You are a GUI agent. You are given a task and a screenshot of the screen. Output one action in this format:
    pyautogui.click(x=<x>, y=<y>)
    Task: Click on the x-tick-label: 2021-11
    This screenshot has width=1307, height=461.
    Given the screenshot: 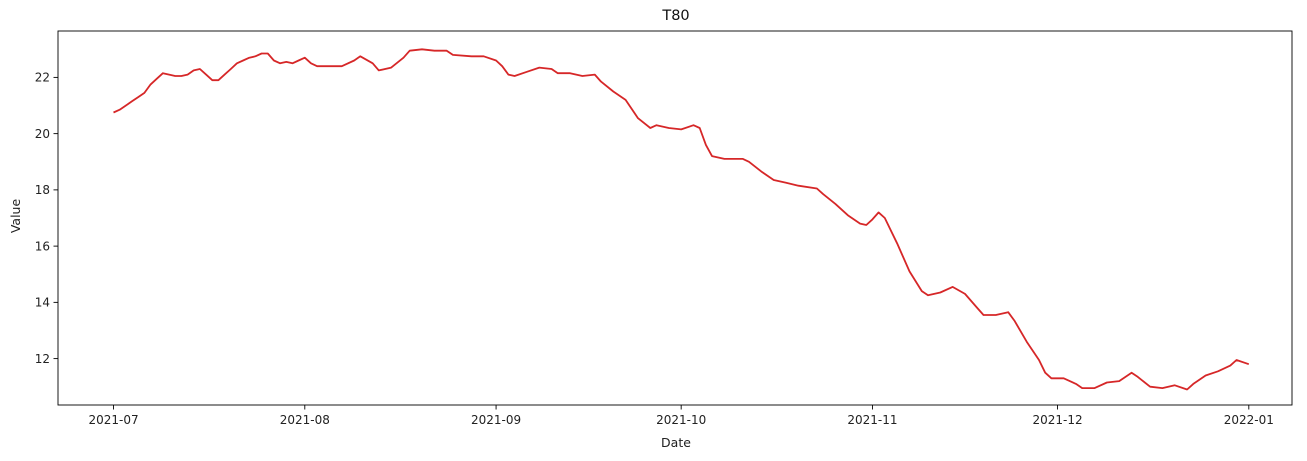 What is the action you would take?
    pyautogui.click(x=872, y=420)
    